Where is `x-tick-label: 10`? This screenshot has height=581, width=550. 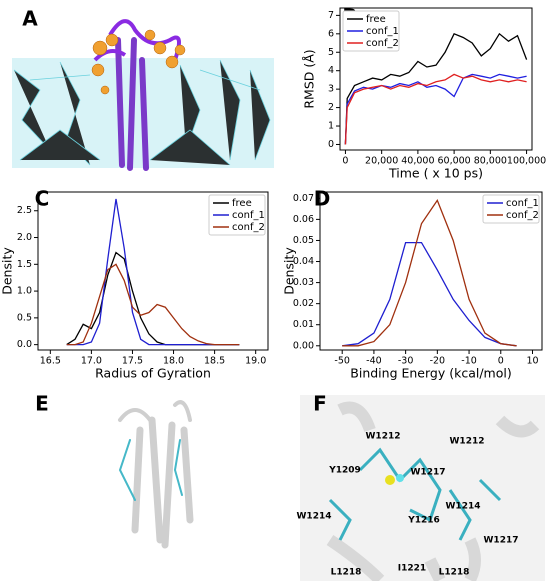
x-tick-label: 10 is located at coordinates (532, 361).